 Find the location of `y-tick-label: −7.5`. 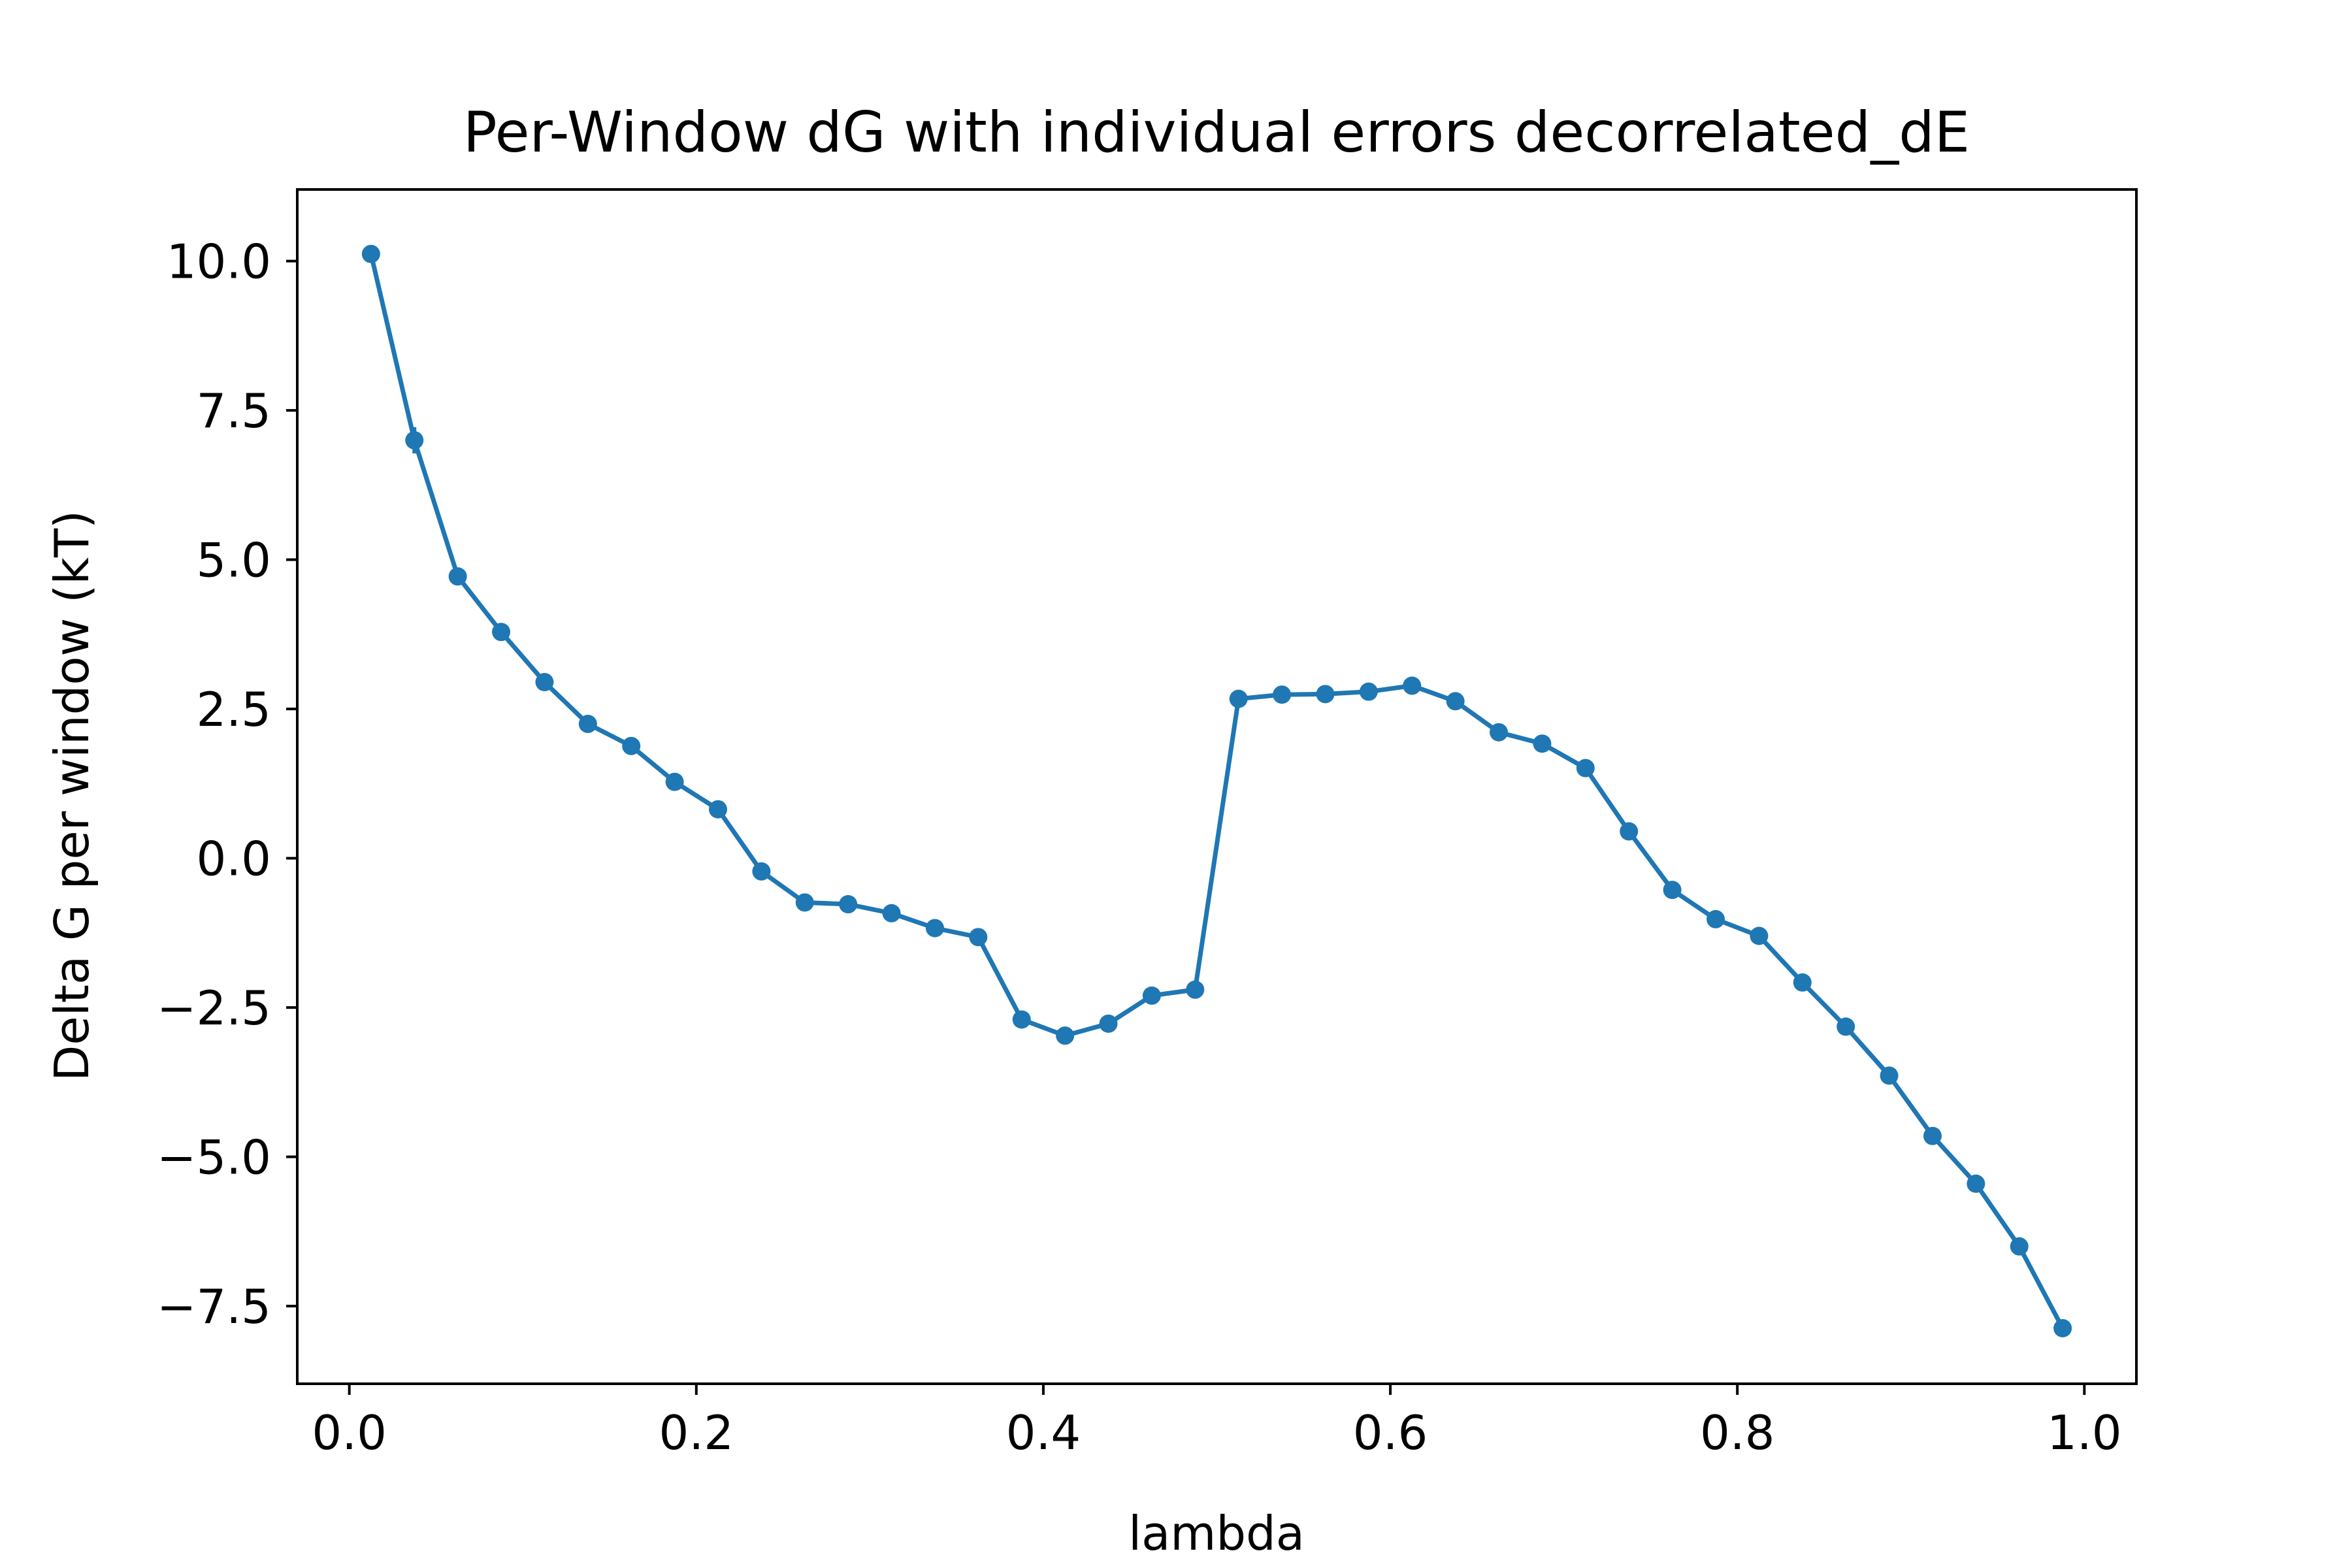

y-tick-label: −7.5 is located at coordinates (214, 1306).